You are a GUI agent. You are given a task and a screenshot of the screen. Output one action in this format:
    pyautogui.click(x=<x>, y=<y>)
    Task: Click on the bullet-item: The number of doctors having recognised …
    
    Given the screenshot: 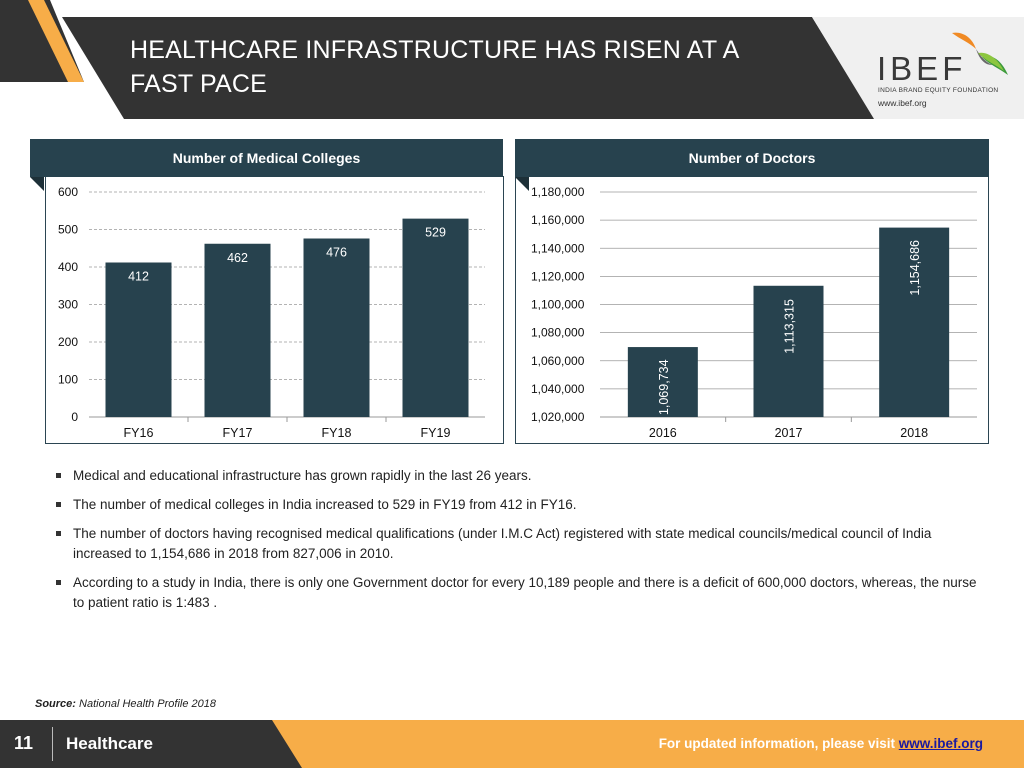 What is the action you would take?
    pyautogui.click(x=521, y=544)
    